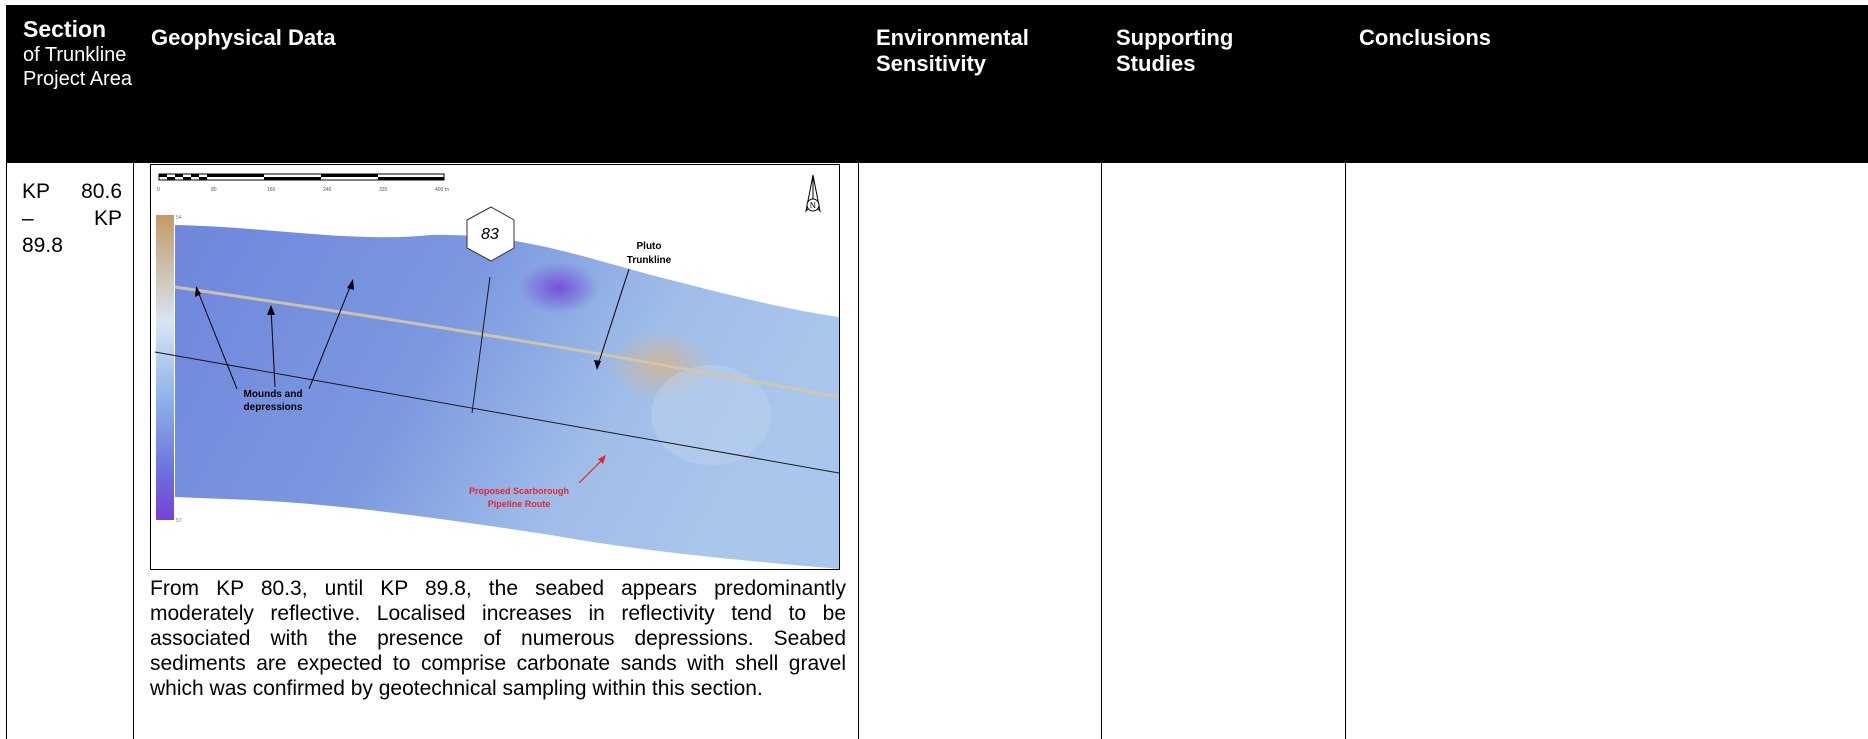 The width and height of the screenshot is (1868, 739). I want to click on scale-tick-label: 400 m, so click(442, 190).